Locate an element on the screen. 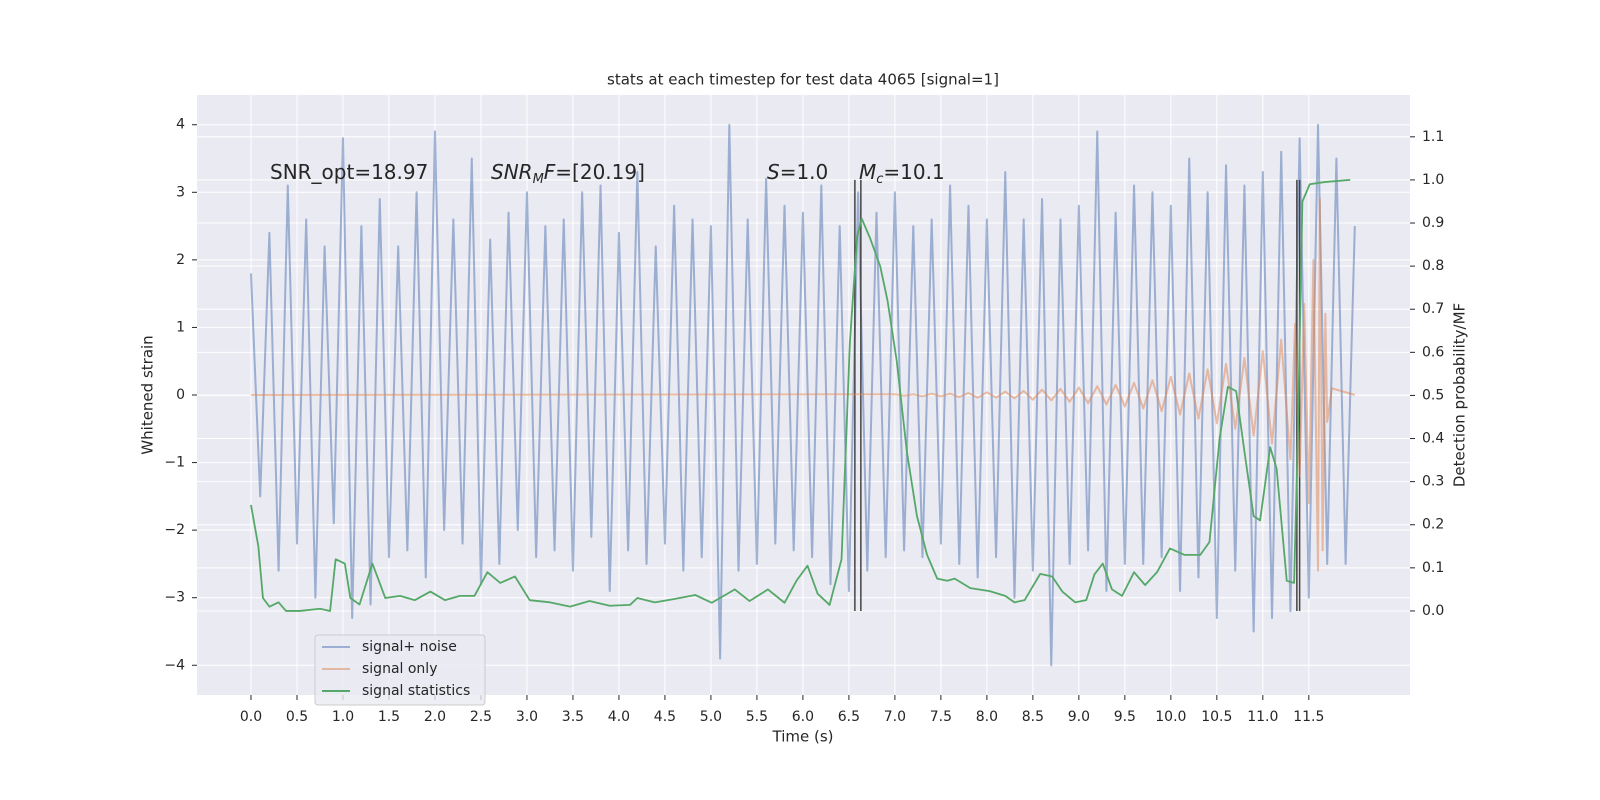 The height and width of the screenshot is (800, 1600). y2-tick-label: 0.3 is located at coordinates (1433, 482).